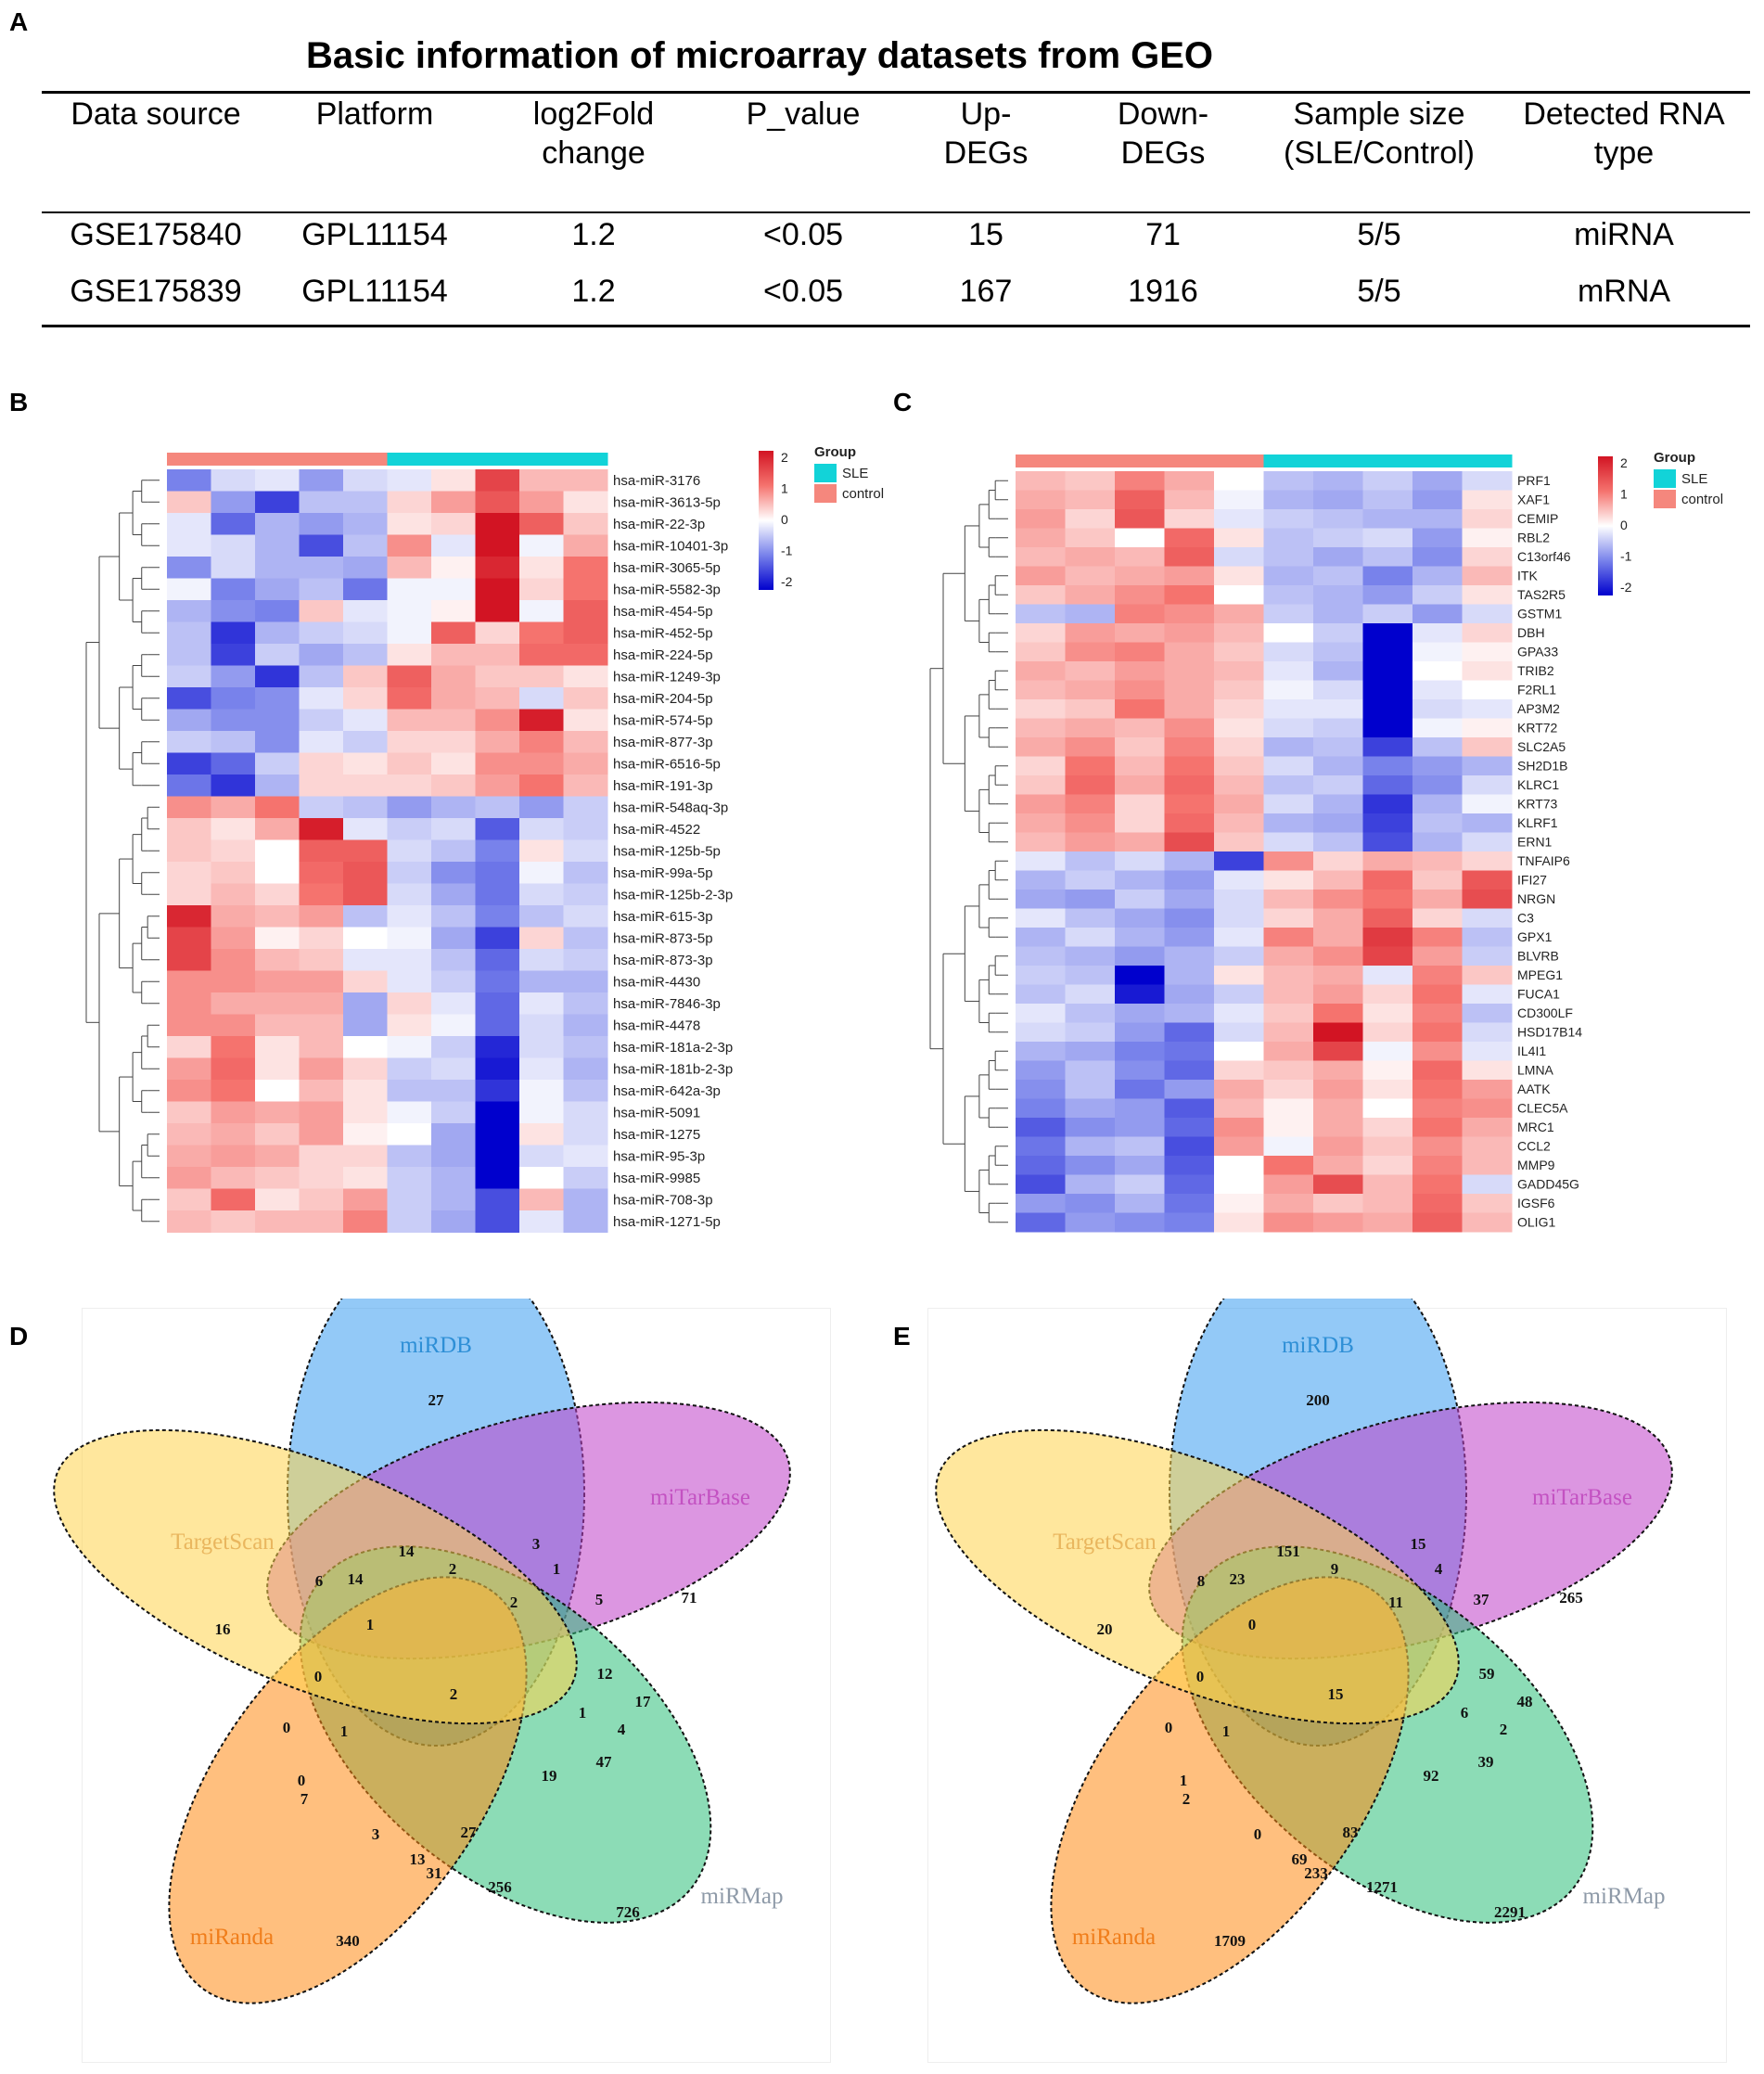  What do you see at coordinates (742, 1896) in the screenshot?
I see `venn-set-label: miRMap` at bounding box center [742, 1896].